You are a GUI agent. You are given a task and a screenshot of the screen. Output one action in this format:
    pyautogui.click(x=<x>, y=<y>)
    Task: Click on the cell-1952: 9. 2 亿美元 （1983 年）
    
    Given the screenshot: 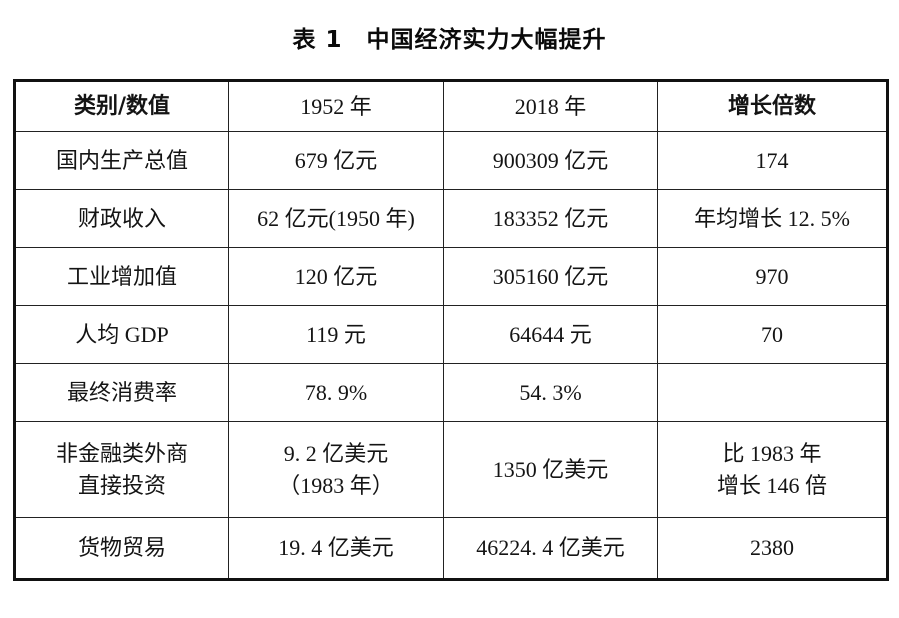 What is the action you would take?
    pyautogui.click(x=336, y=469)
    